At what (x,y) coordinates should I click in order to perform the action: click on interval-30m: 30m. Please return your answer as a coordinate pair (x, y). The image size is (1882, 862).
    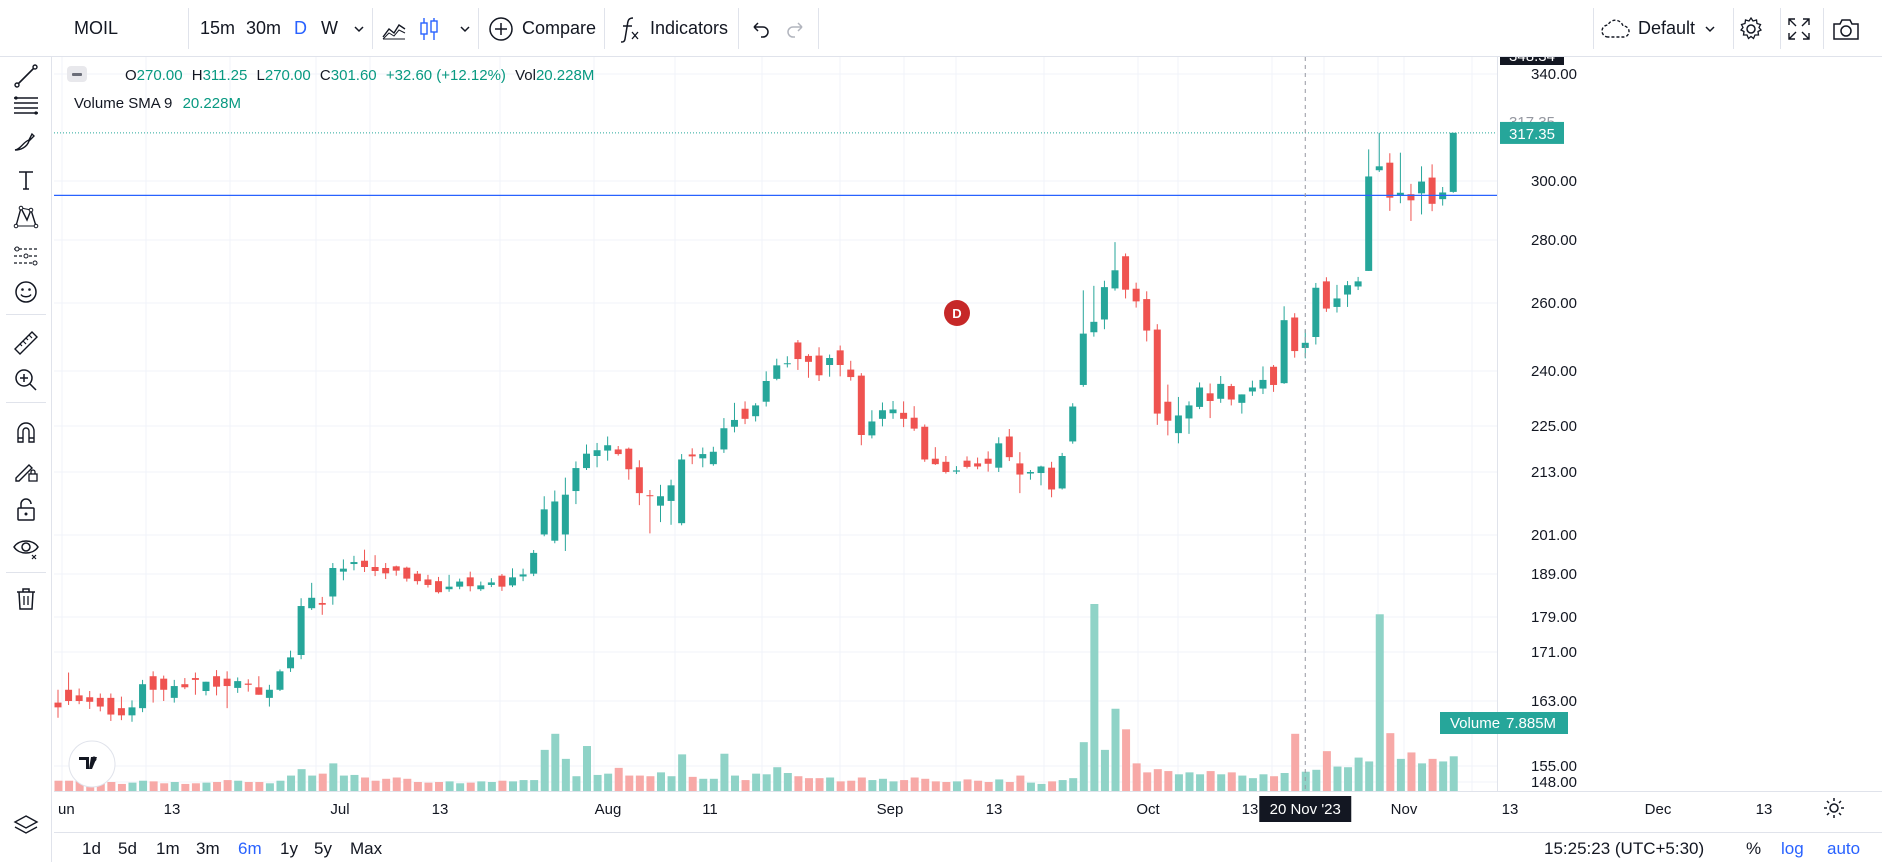
    Looking at the image, I should click on (263, 28).